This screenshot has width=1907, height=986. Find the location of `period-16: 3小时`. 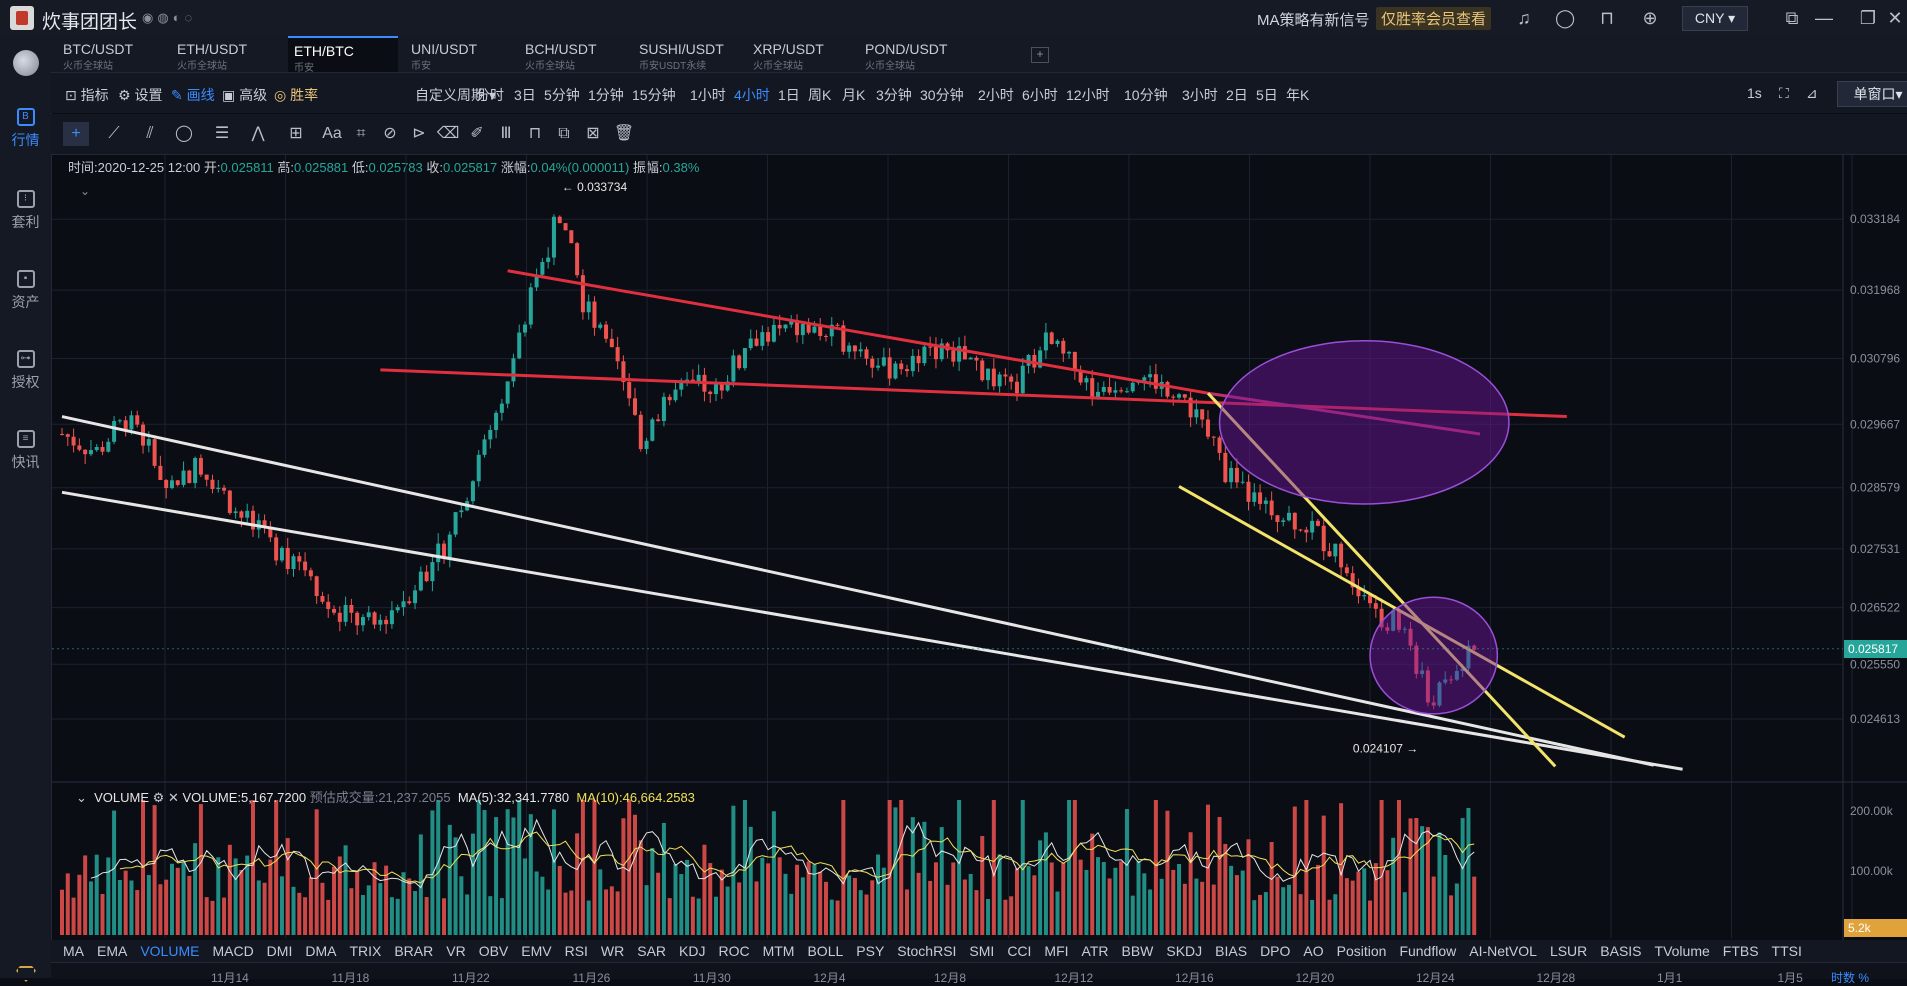

period-16: 3小时 is located at coordinates (1200, 95).